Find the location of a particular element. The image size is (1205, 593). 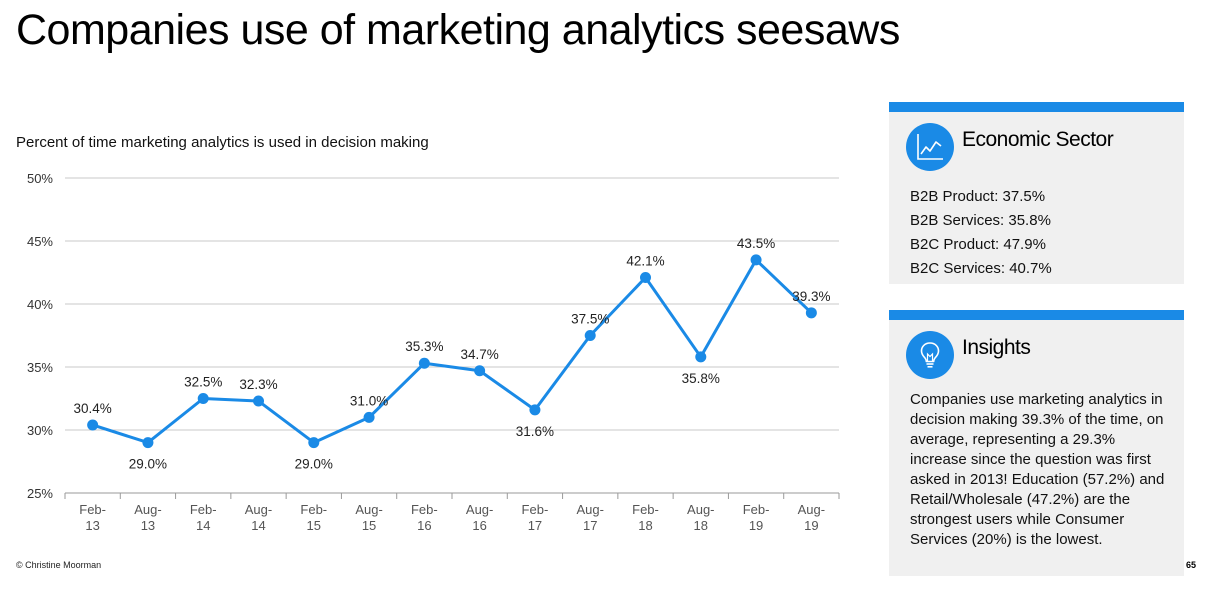

x-tick-label: Aug-19 is located at coordinates (811, 517).